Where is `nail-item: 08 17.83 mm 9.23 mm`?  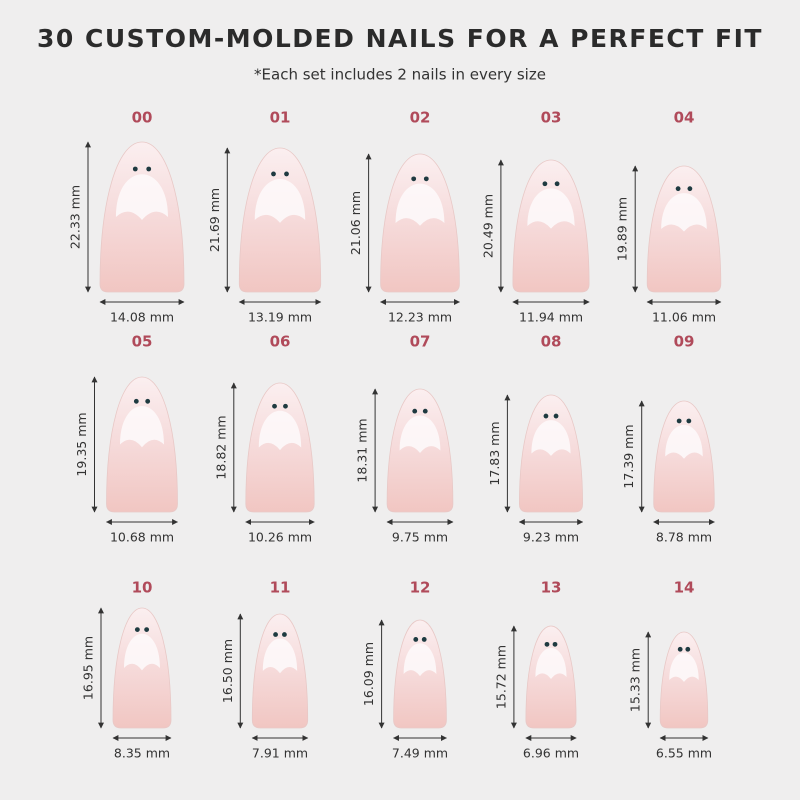 nail-item: 08 17.83 mm 9.23 mm is located at coordinates (535, 439).